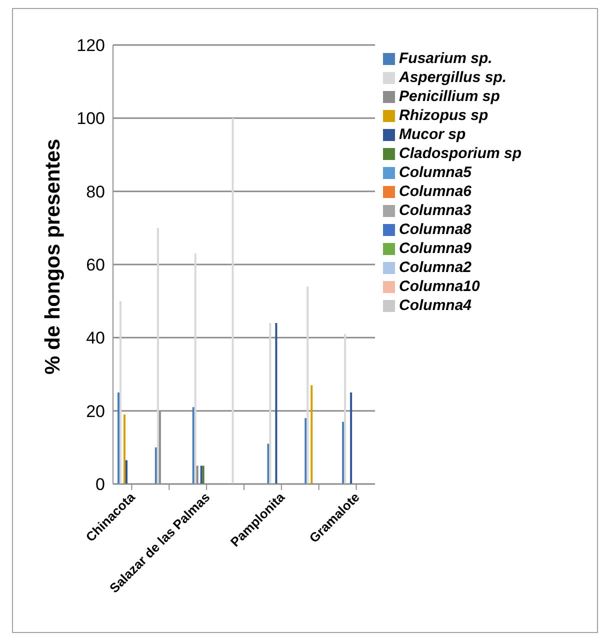 The height and width of the screenshot is (643, 606). Describe the element at coordinates (453, 77) in the screenshot. I see `legend-label: Aspergillus sp.` at that location.